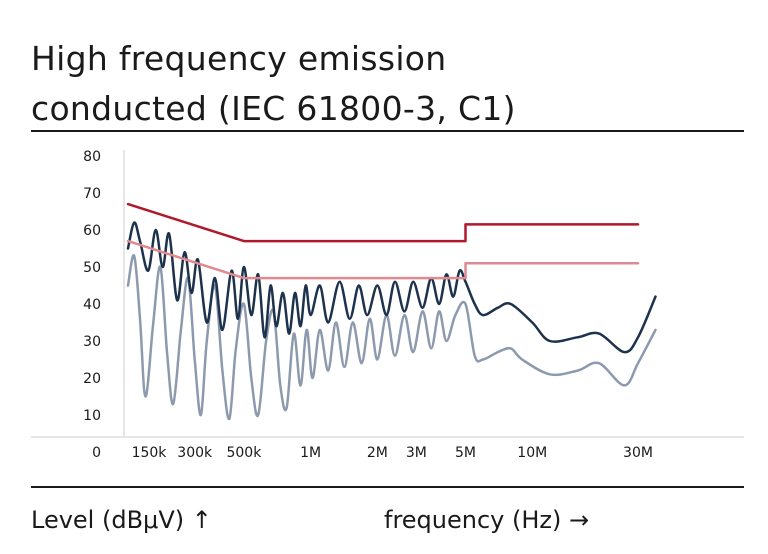 This screenshot has height=554, width=768. What do you see at coordinates (150, 453) in the screenshot?
I see `x-tick-label: 150k` at bounding box center [150, 453].